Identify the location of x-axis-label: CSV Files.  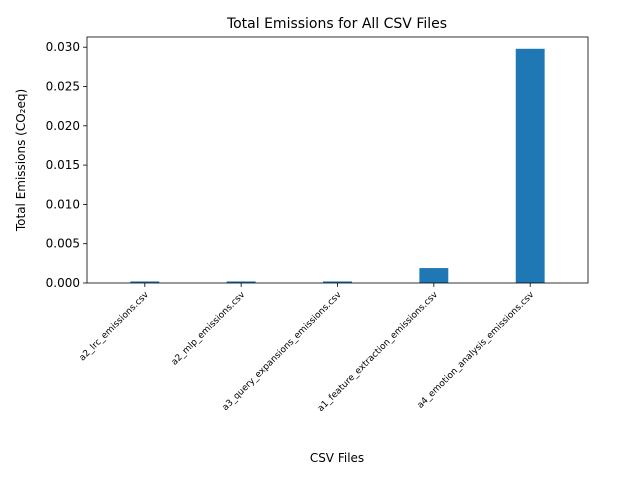
(337, 458).